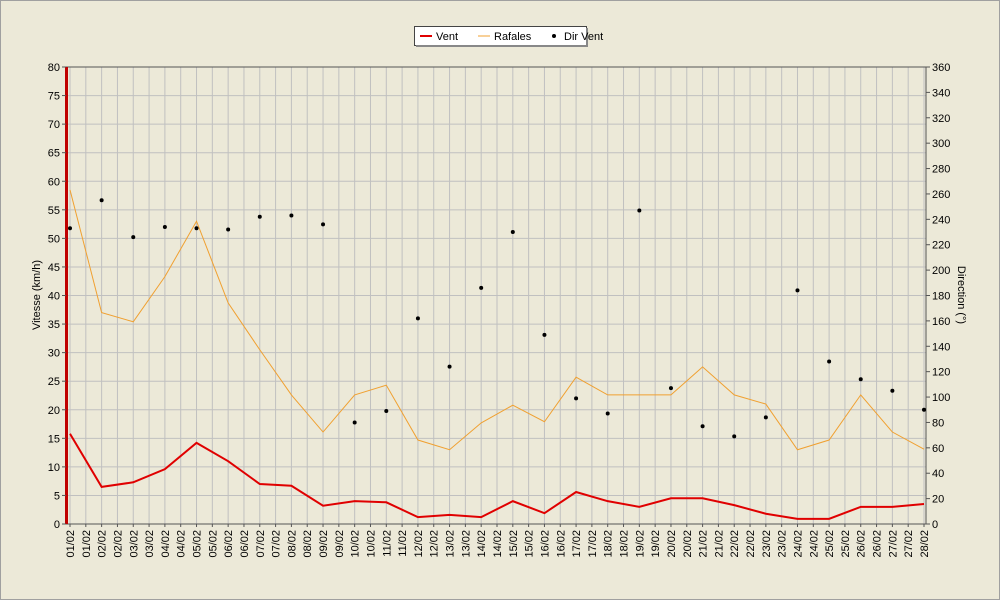 This screenshot has height=600, width=1000. What do you see at coordinates (66, 295) in the screenshot?
I see `left-axis-bar` at bounding box center [66, 295].